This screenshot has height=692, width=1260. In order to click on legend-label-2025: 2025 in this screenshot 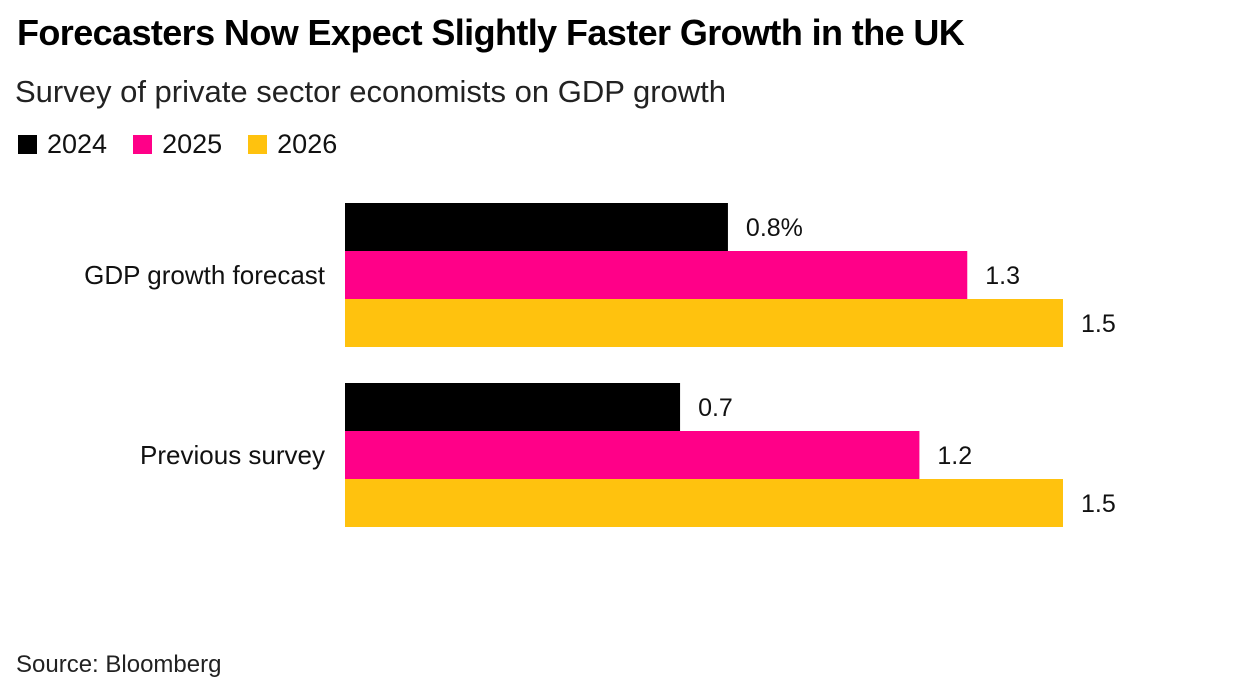, I will do `click(192, 144)`.